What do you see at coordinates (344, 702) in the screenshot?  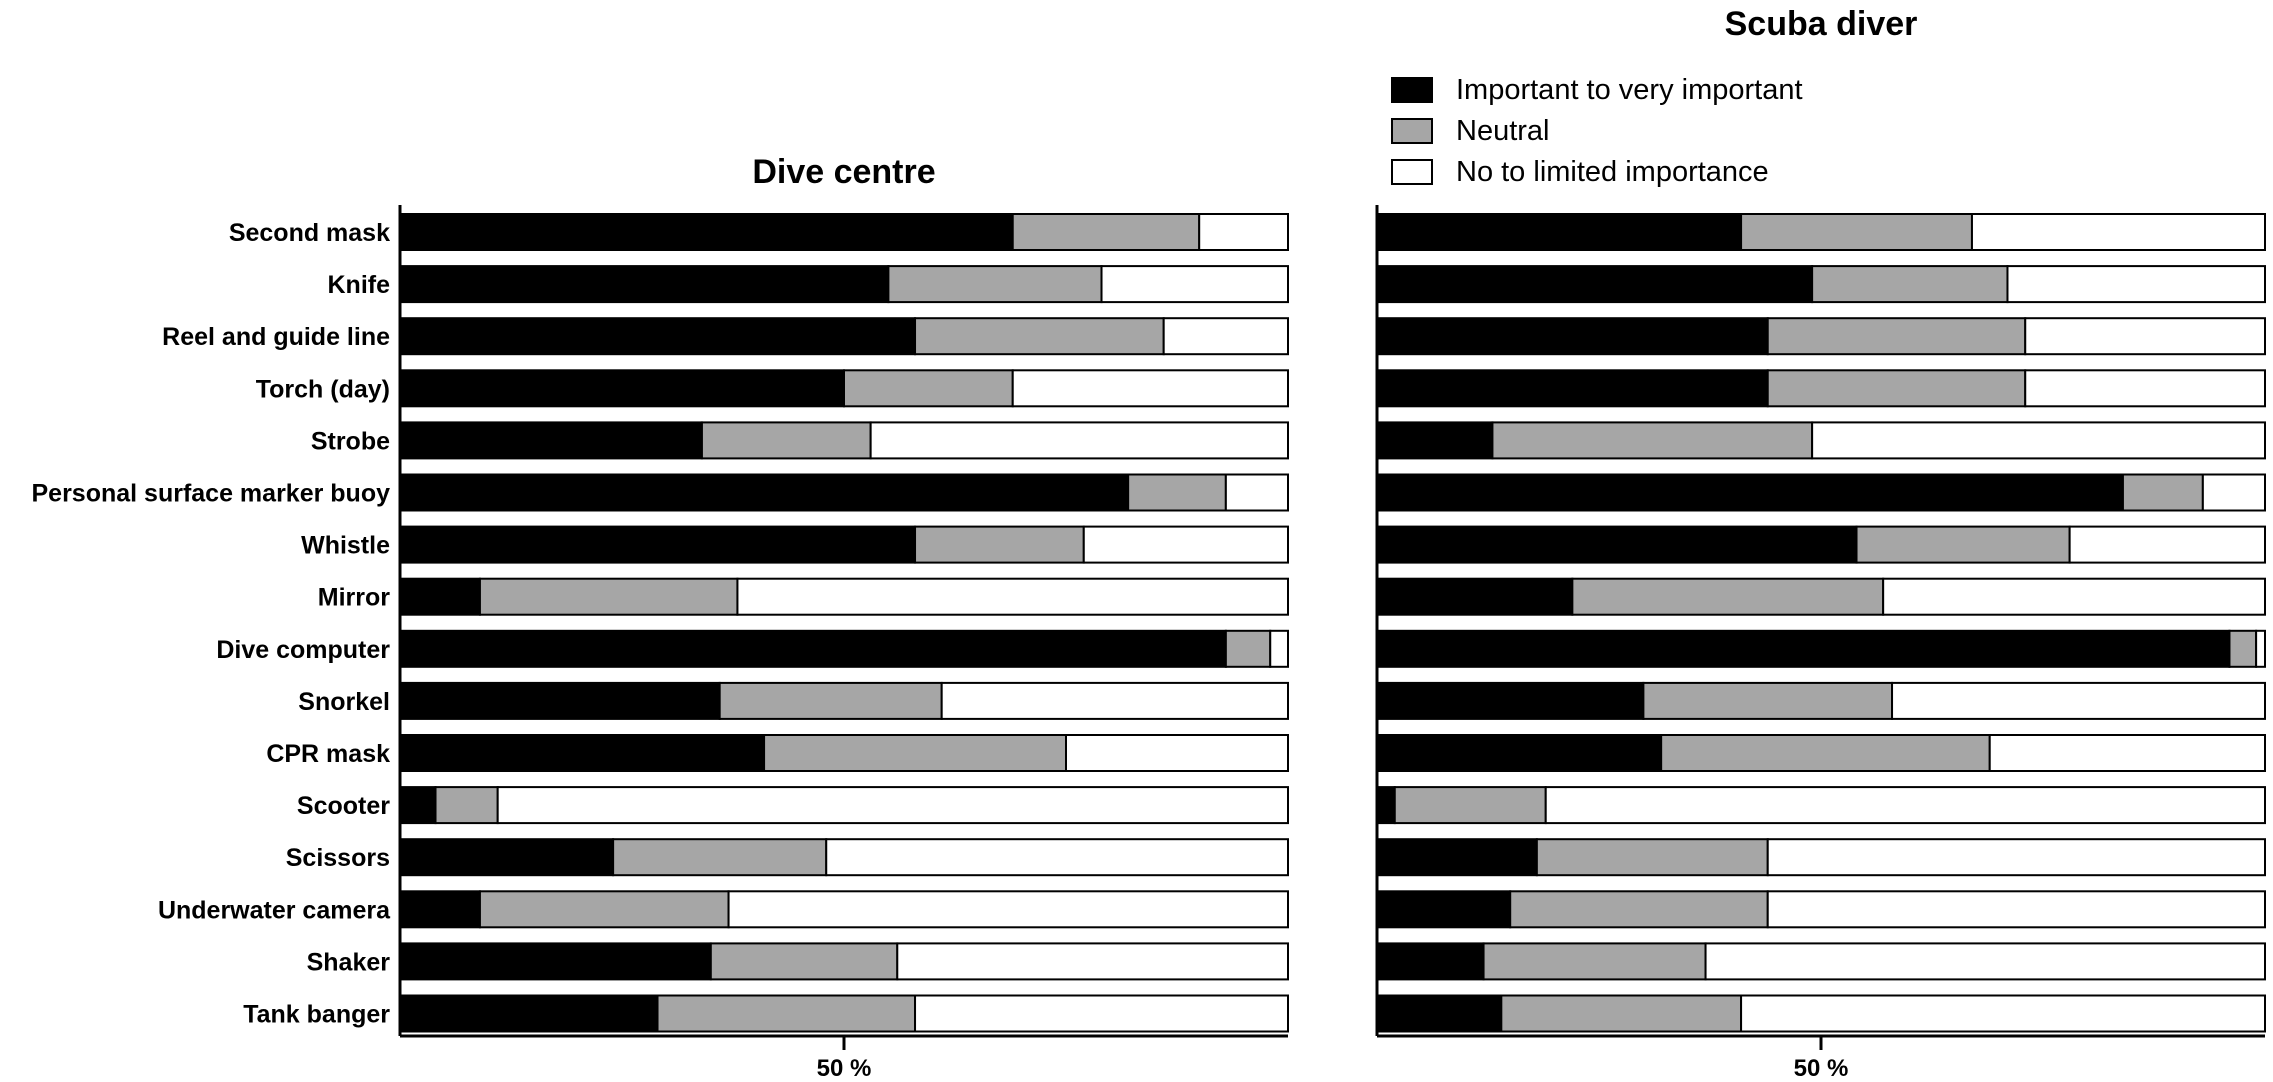 I see `category-label: Snorkel` at bounding box center [344, 702].